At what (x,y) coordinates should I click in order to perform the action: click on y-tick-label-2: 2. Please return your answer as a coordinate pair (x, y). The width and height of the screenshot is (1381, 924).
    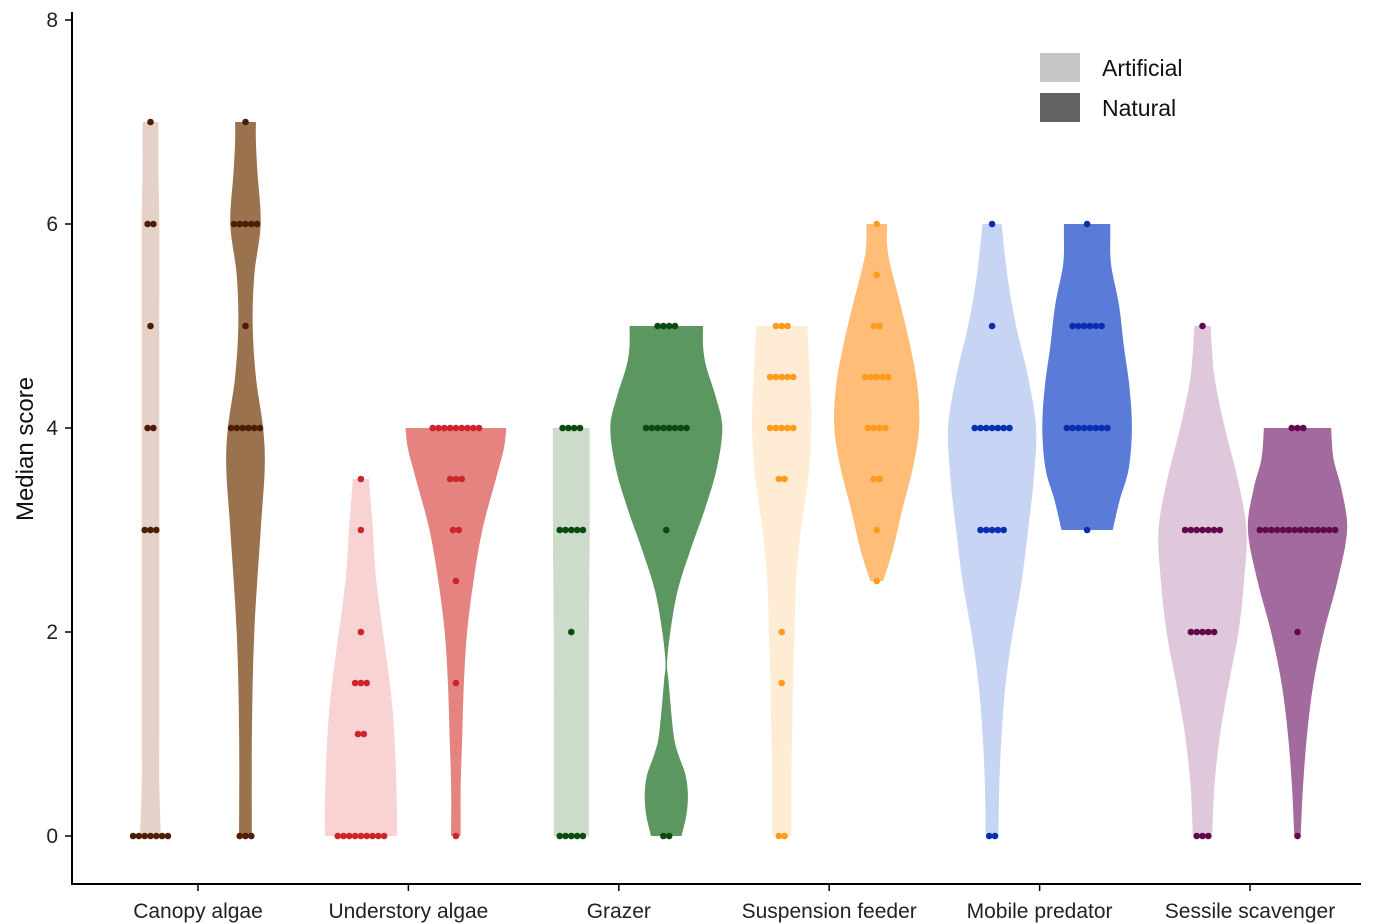
    Looking at the image, I should click on (52, 632).